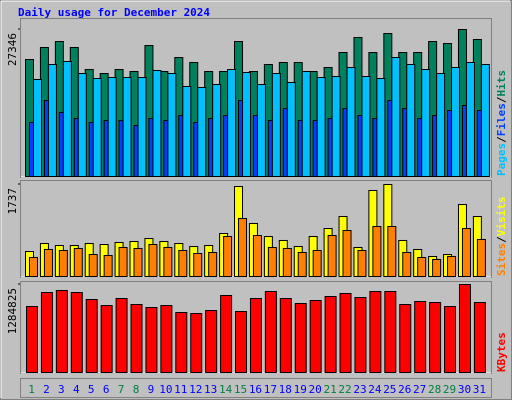  What do you see at coordinates (195, 389) in the screenshot?
I see `x-tick-label: 12` at bounding box center [195, 389].